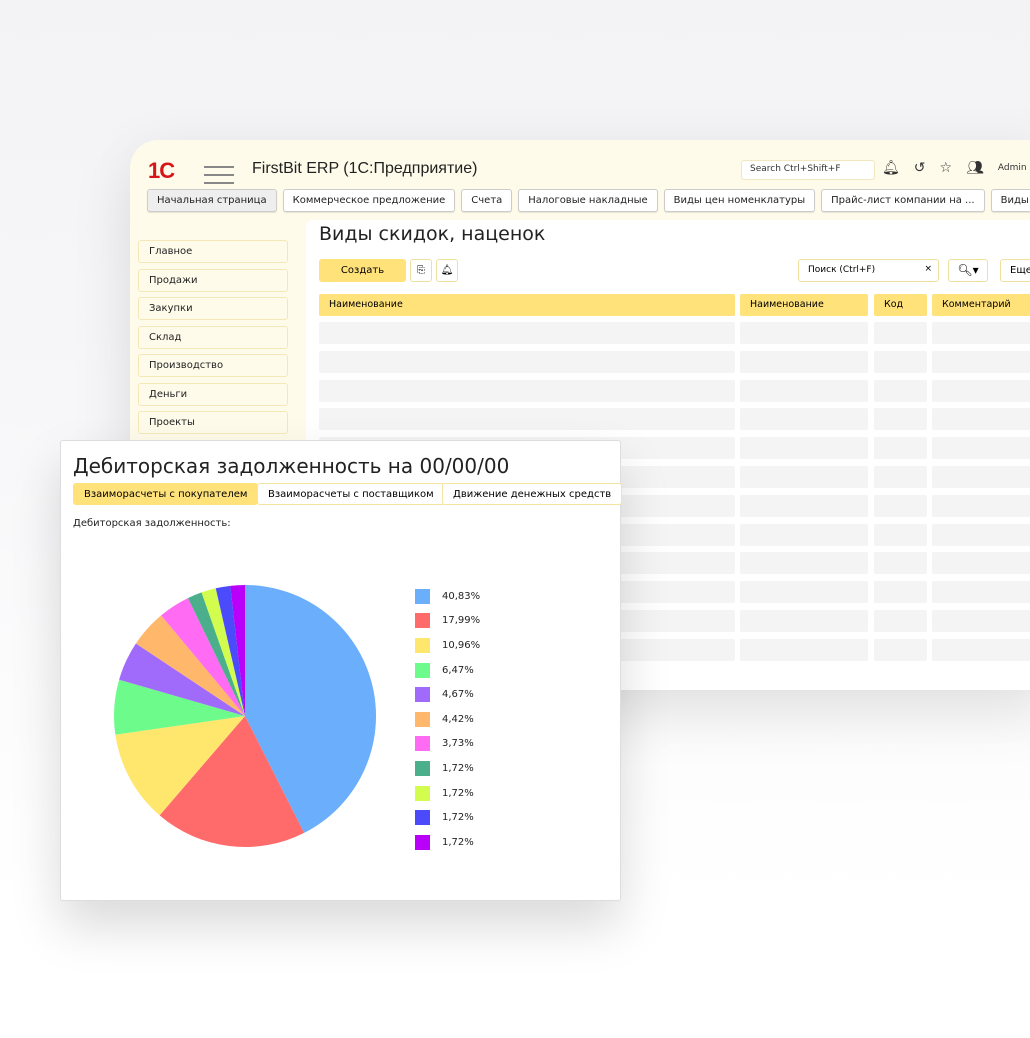 The image size is (1030, 1038). Describe the element at coordinates (369, 200) in the screenshot. I see `tab: Коммерческое предложение` at that location.